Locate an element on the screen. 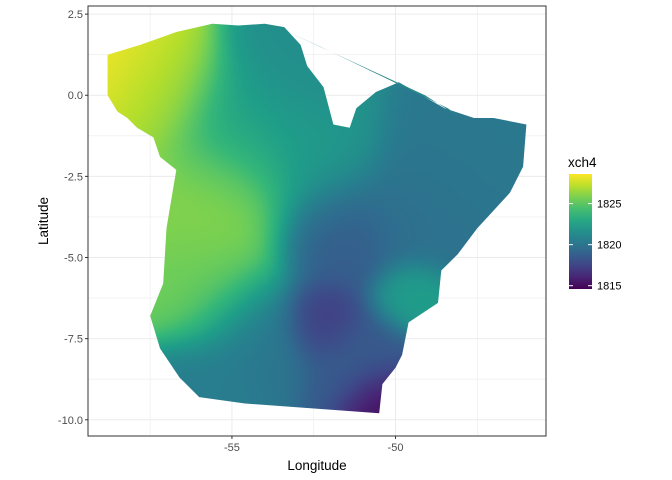  legend-tick-label: 1820 is located at coordinates (609, 246).